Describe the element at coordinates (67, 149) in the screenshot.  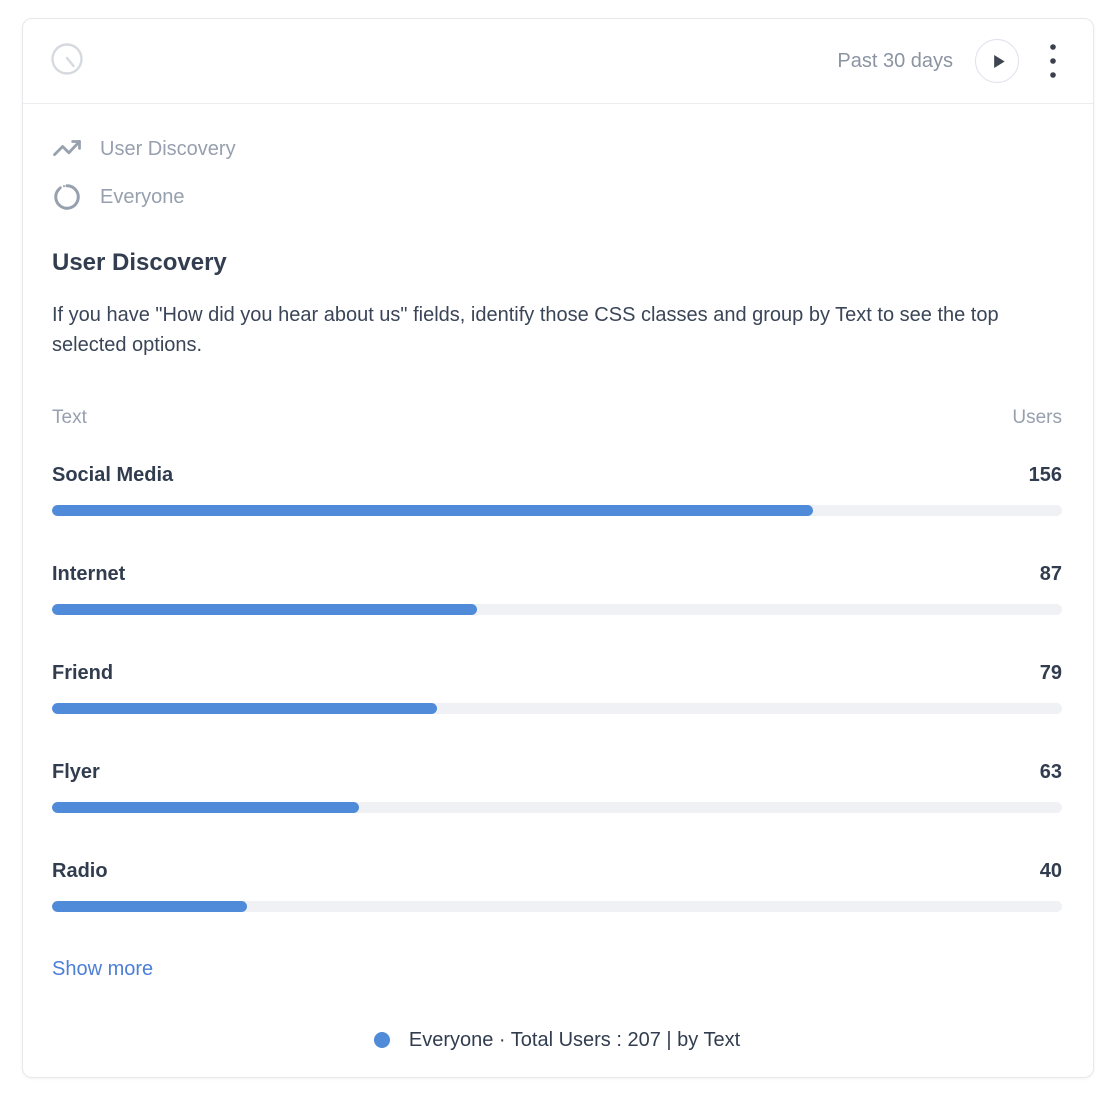
I see `trend-up-icon` at that location.